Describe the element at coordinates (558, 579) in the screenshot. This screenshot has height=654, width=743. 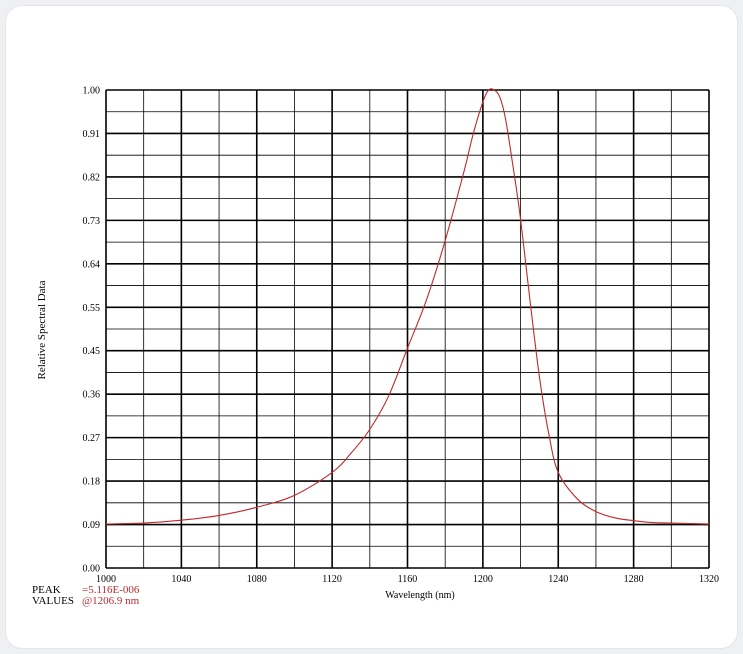
I see `x-tick-label: 1240` at that location.